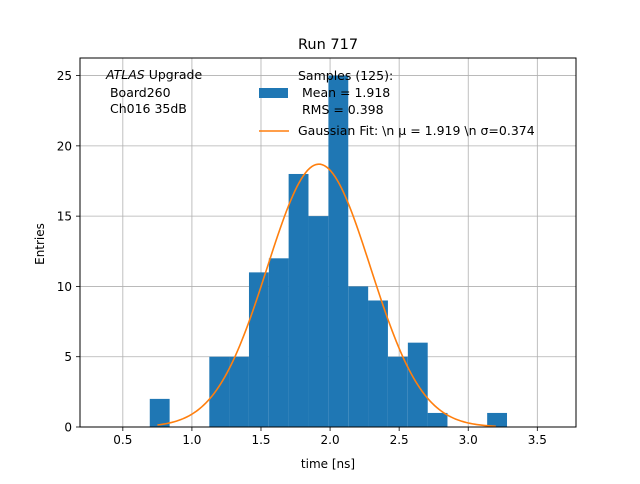 The image size is (640, 484). Describe the element at coordinates (273, 93) in the screenshot. I see `legend-swatch-samples` at that location.